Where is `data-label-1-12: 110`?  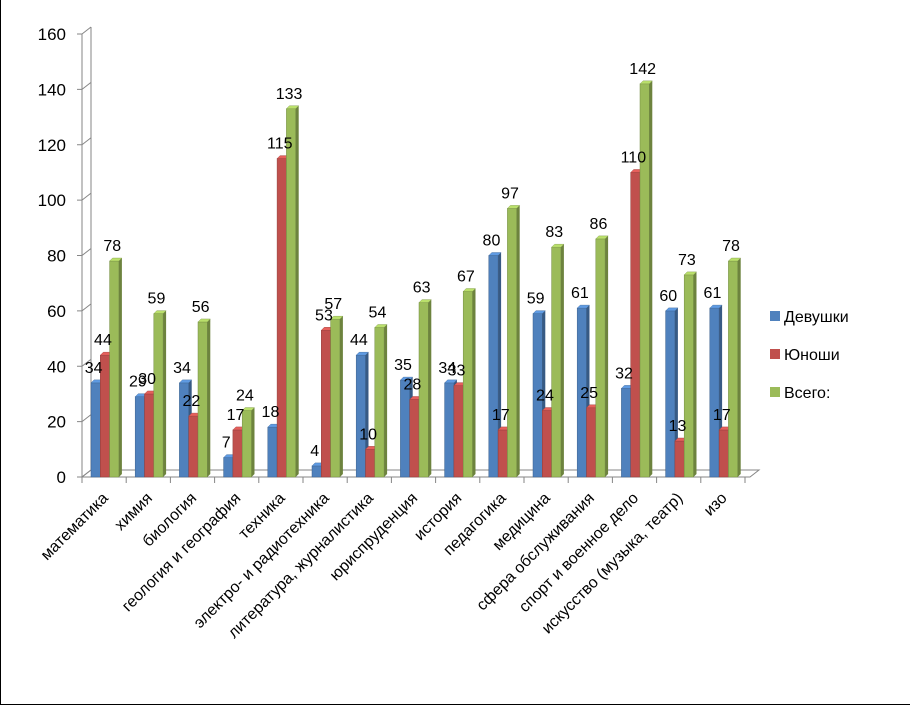
data-label-1-12: 110 is located at coordinates (634, 157).